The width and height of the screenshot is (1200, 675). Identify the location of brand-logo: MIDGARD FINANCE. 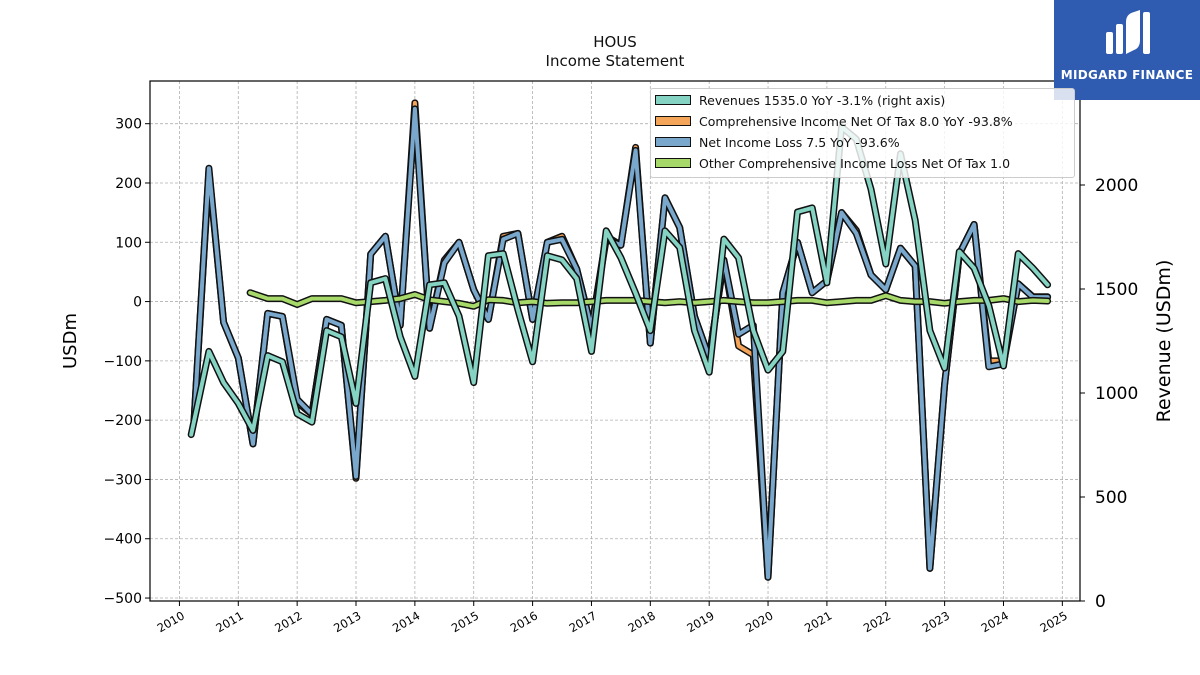
(1127, 50).